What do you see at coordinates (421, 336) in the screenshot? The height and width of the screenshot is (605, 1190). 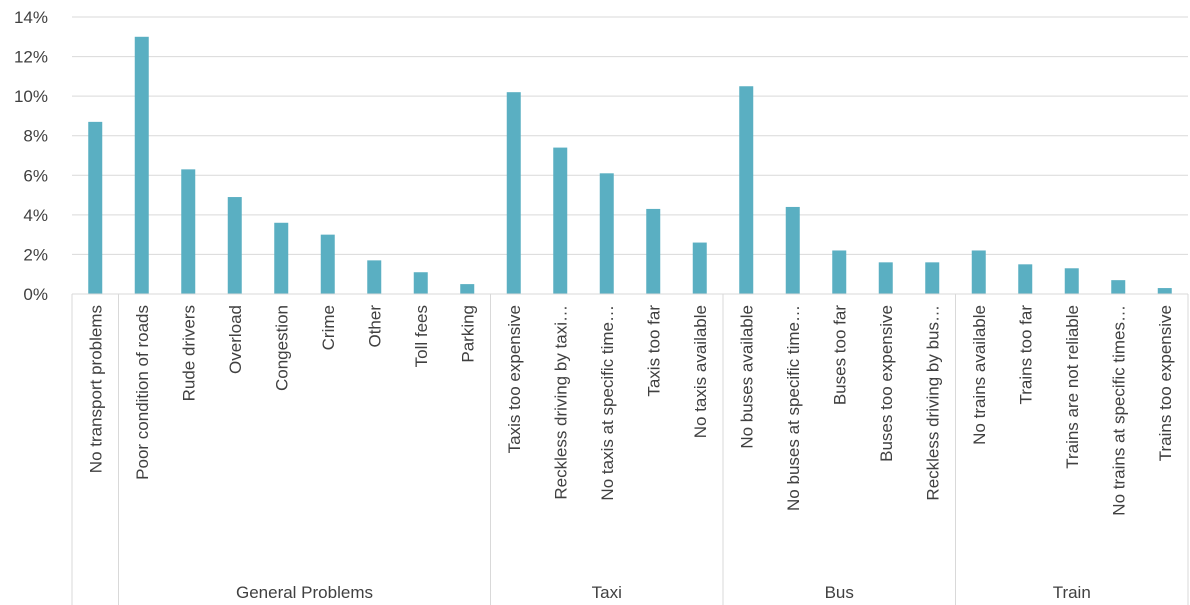 I see `x-category-label: Toll fees` at bounding box center [421, 336].